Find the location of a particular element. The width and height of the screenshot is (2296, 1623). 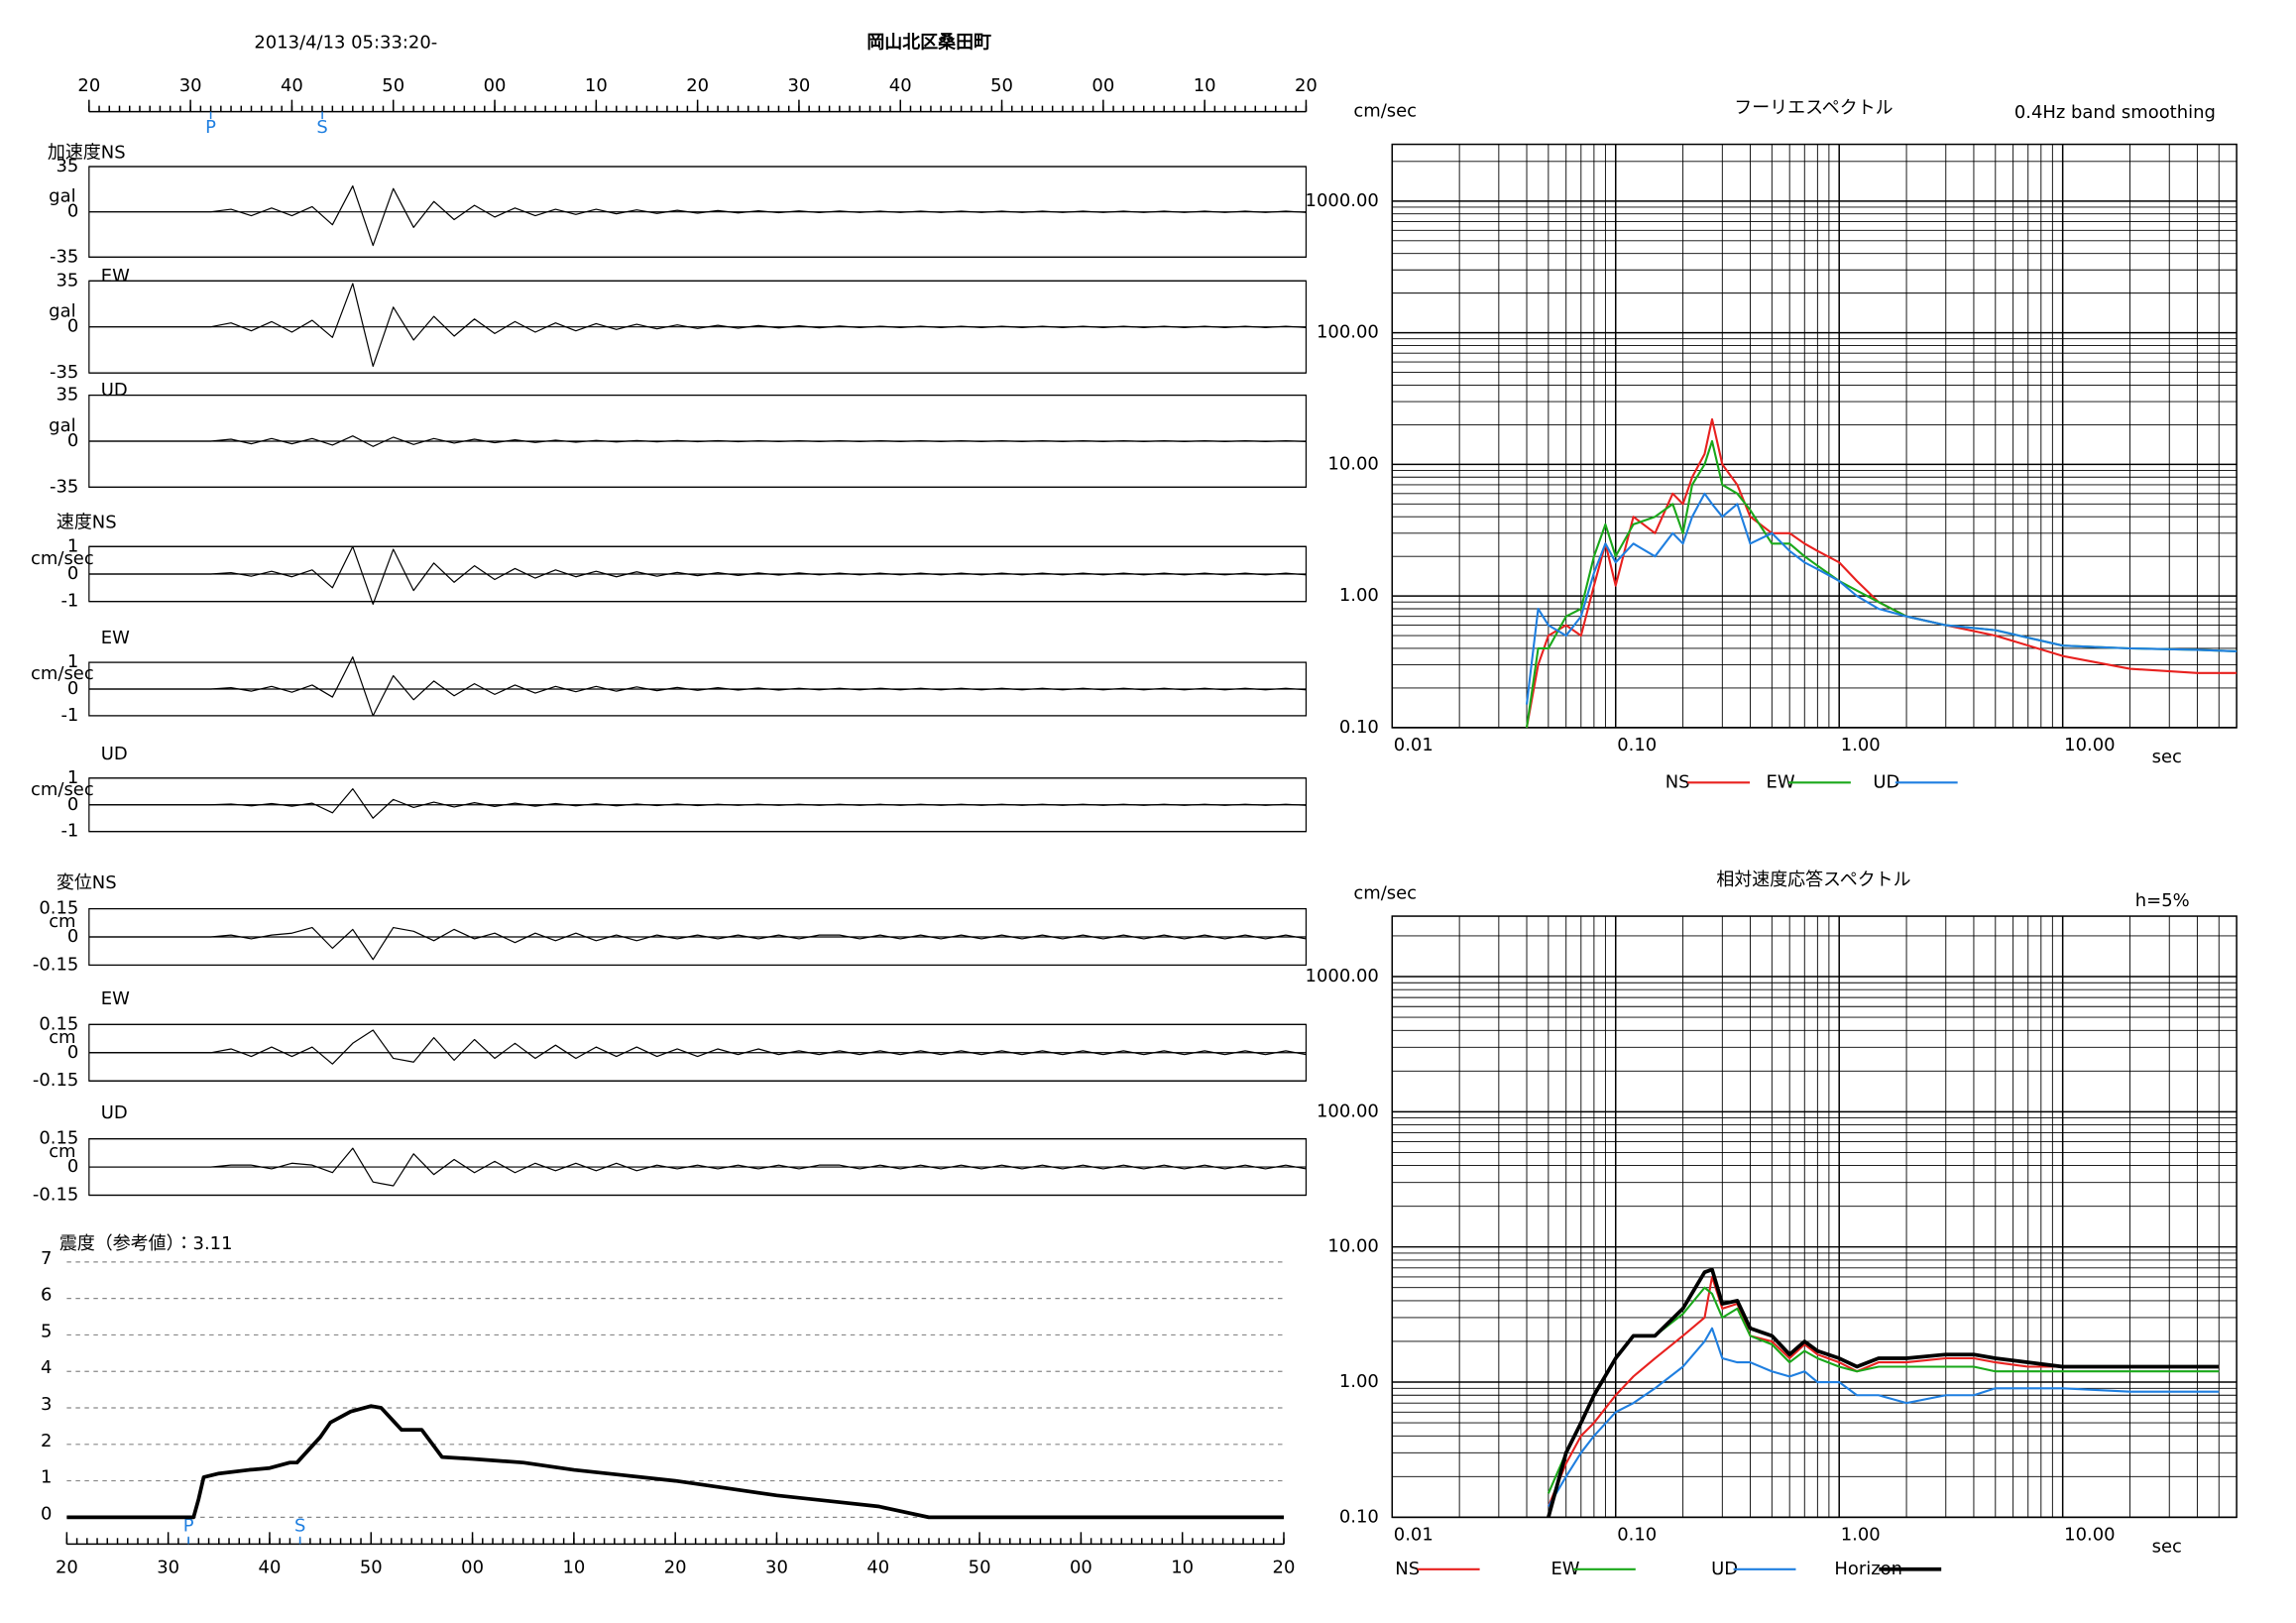

chart-title: 岡山北区桑田町 is located at coordinates (929, 43).